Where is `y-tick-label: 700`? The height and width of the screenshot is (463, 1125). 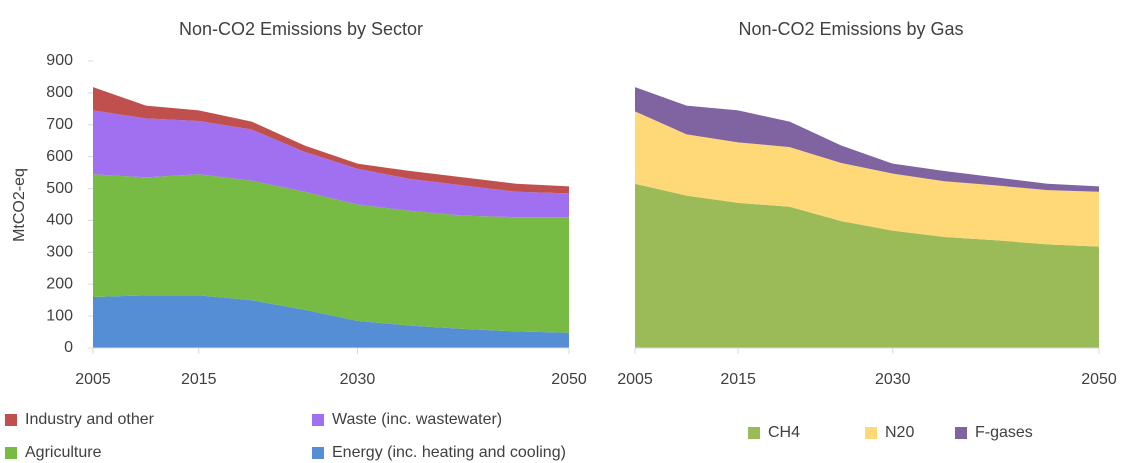 y-tick-label: 700 is located at coordinates (59, 124).